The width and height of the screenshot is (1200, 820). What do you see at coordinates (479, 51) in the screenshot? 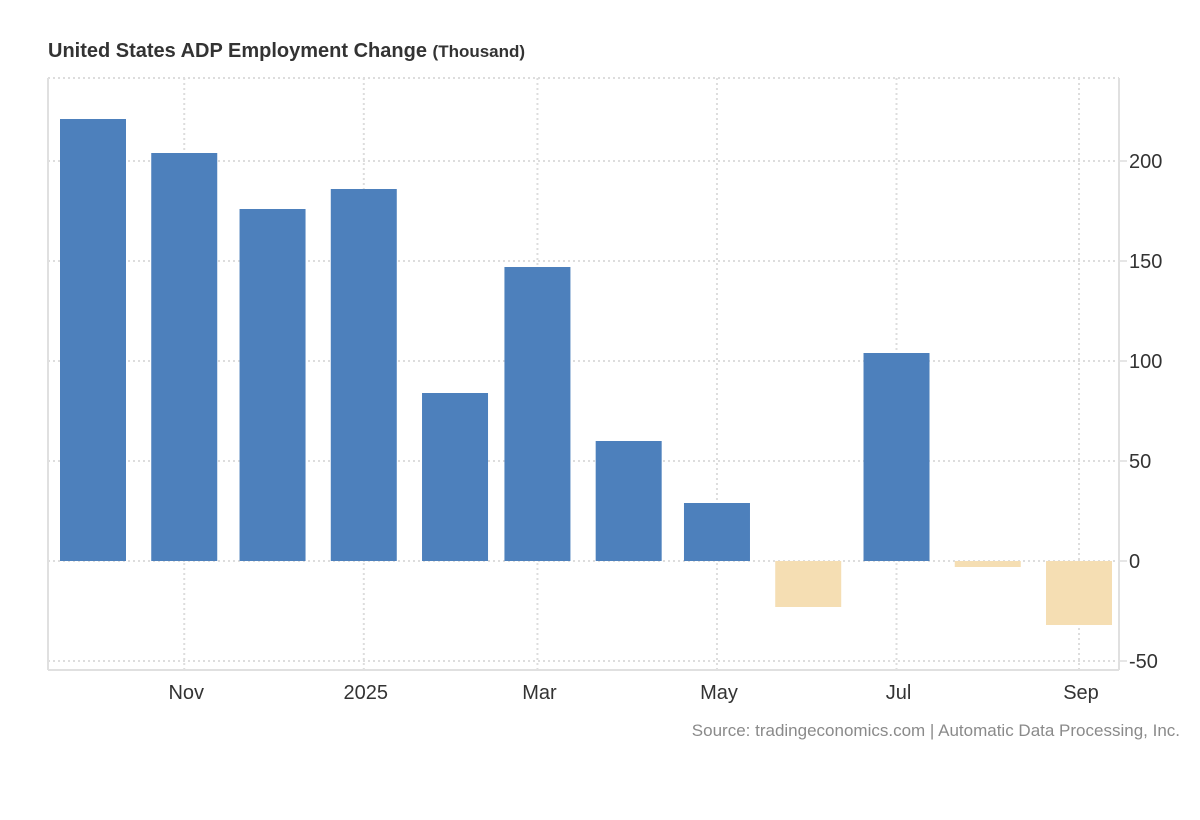
I see `title-unit: (Thousand)` at bounding box center [479, 51].